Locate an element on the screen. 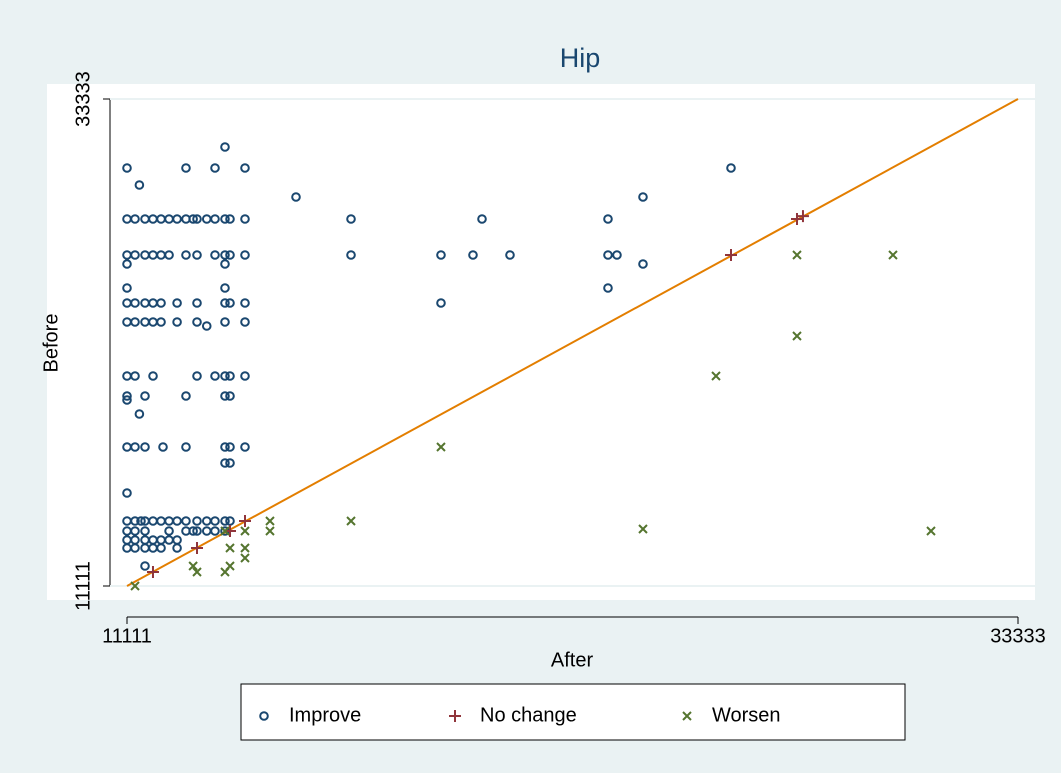  x-tick-label: 33333 is located at coordinates (1018, 636).